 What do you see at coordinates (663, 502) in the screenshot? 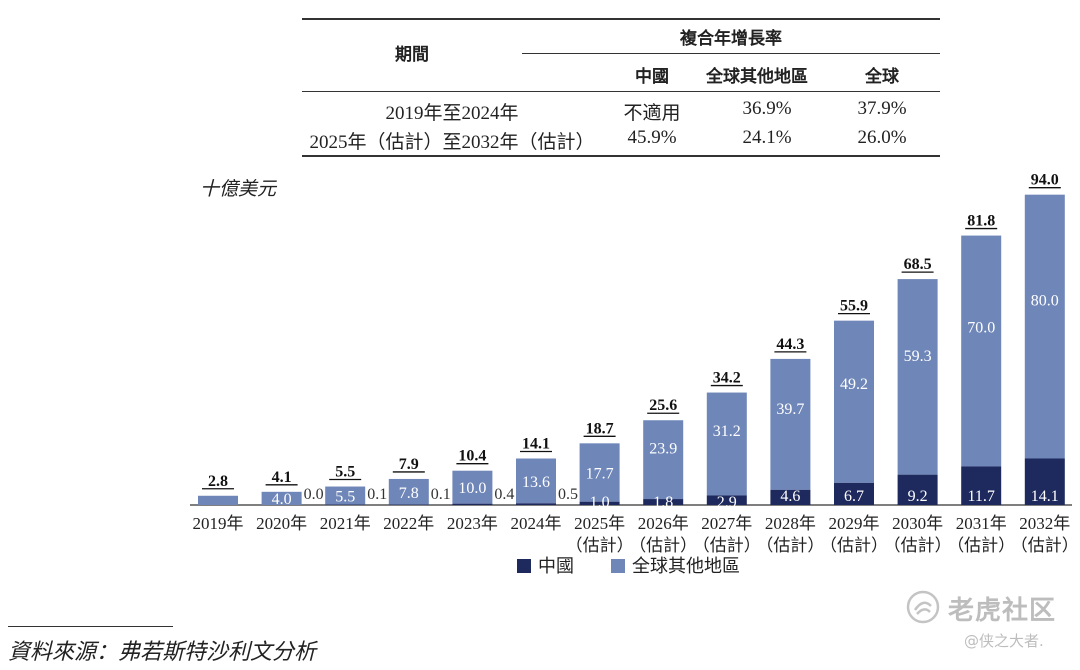
I see `china-value-label-7: 1.8` at bounding box center [663, 502].